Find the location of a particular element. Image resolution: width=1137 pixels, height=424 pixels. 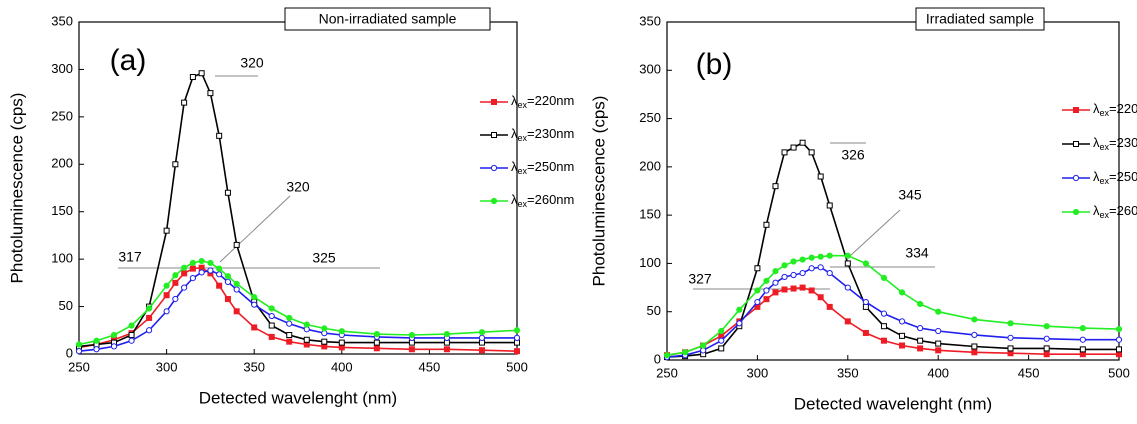

y-tick-label: 350 is located at coordinates (62, 20).